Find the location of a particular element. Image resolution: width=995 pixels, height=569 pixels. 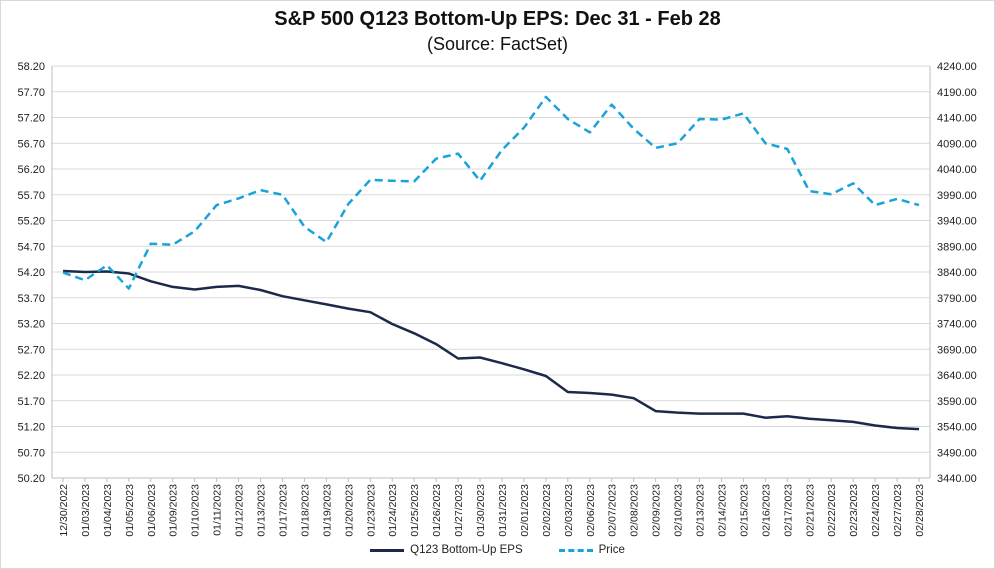

x-tick-label: 02/23/2023 is located at coordinates (854, 510).